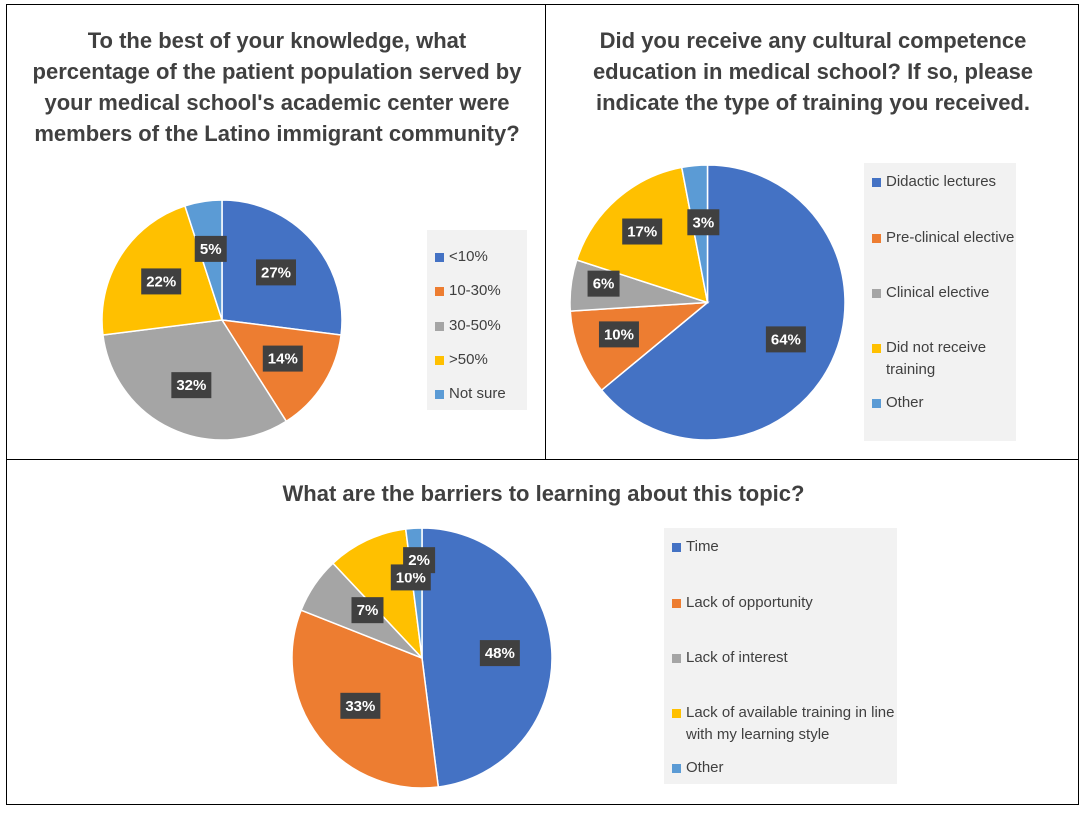 This screenshot has height=817, width=1085. I want to click on legend-label: Not sure, so click(477, 393).